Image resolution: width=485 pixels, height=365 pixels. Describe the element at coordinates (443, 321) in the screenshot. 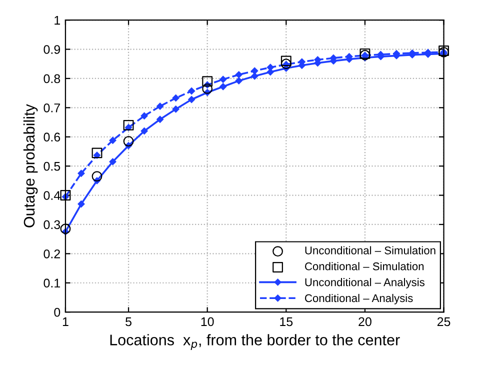

I see `x-tick-label: 25` at that location.